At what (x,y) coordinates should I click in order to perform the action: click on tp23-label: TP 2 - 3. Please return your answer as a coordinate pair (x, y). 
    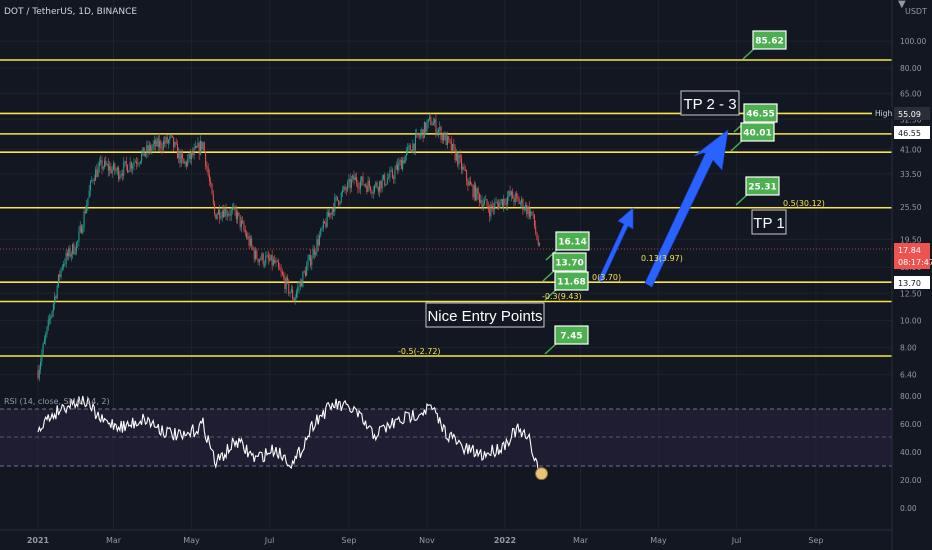
    Looking at the image, I should click on (709, 104).